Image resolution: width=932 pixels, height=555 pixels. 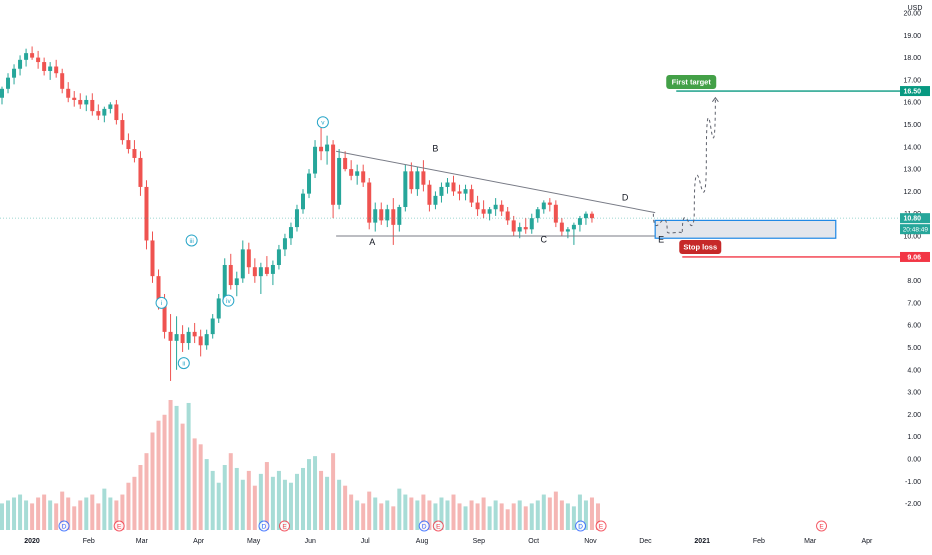 I want to click on target-label-box, so click(x=691, y=82).